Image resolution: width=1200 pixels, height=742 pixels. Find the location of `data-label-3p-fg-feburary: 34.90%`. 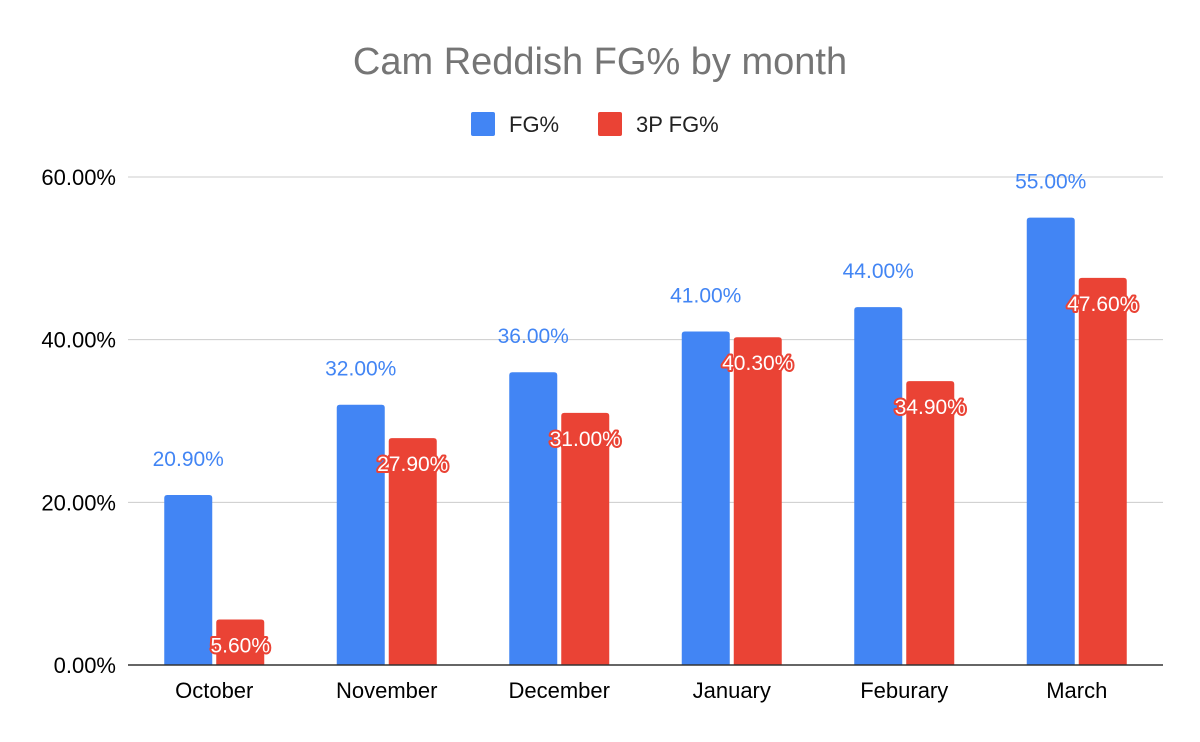

data-label-3p-fg-feburary: 34.90% is located at coordinates (930, 407).